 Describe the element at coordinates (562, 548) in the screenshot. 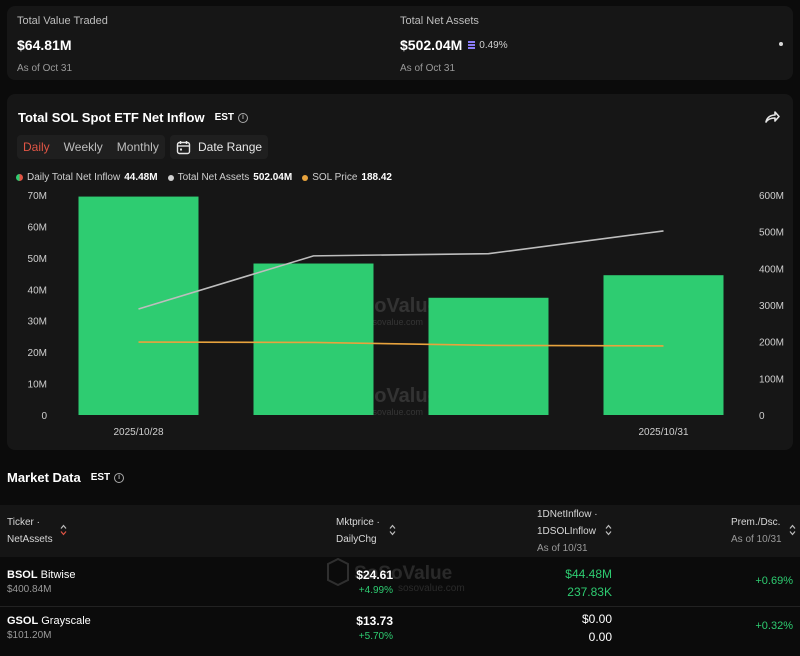

I see `header-netinflow-date: As of 10/31` at that location.